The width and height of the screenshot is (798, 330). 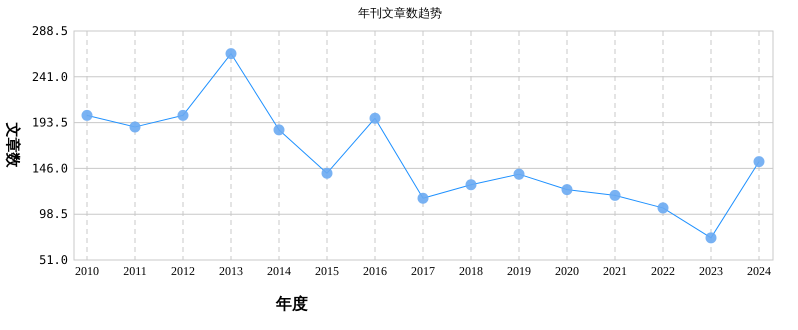 I want to click on y-tick-label: 98.5, so click(x=53, y=214).